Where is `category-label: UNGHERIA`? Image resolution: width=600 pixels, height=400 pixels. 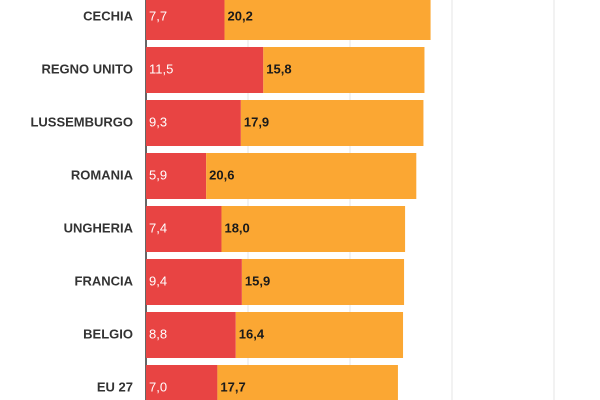
category-label: UNGHERIA is located at coordinates (99, 227).